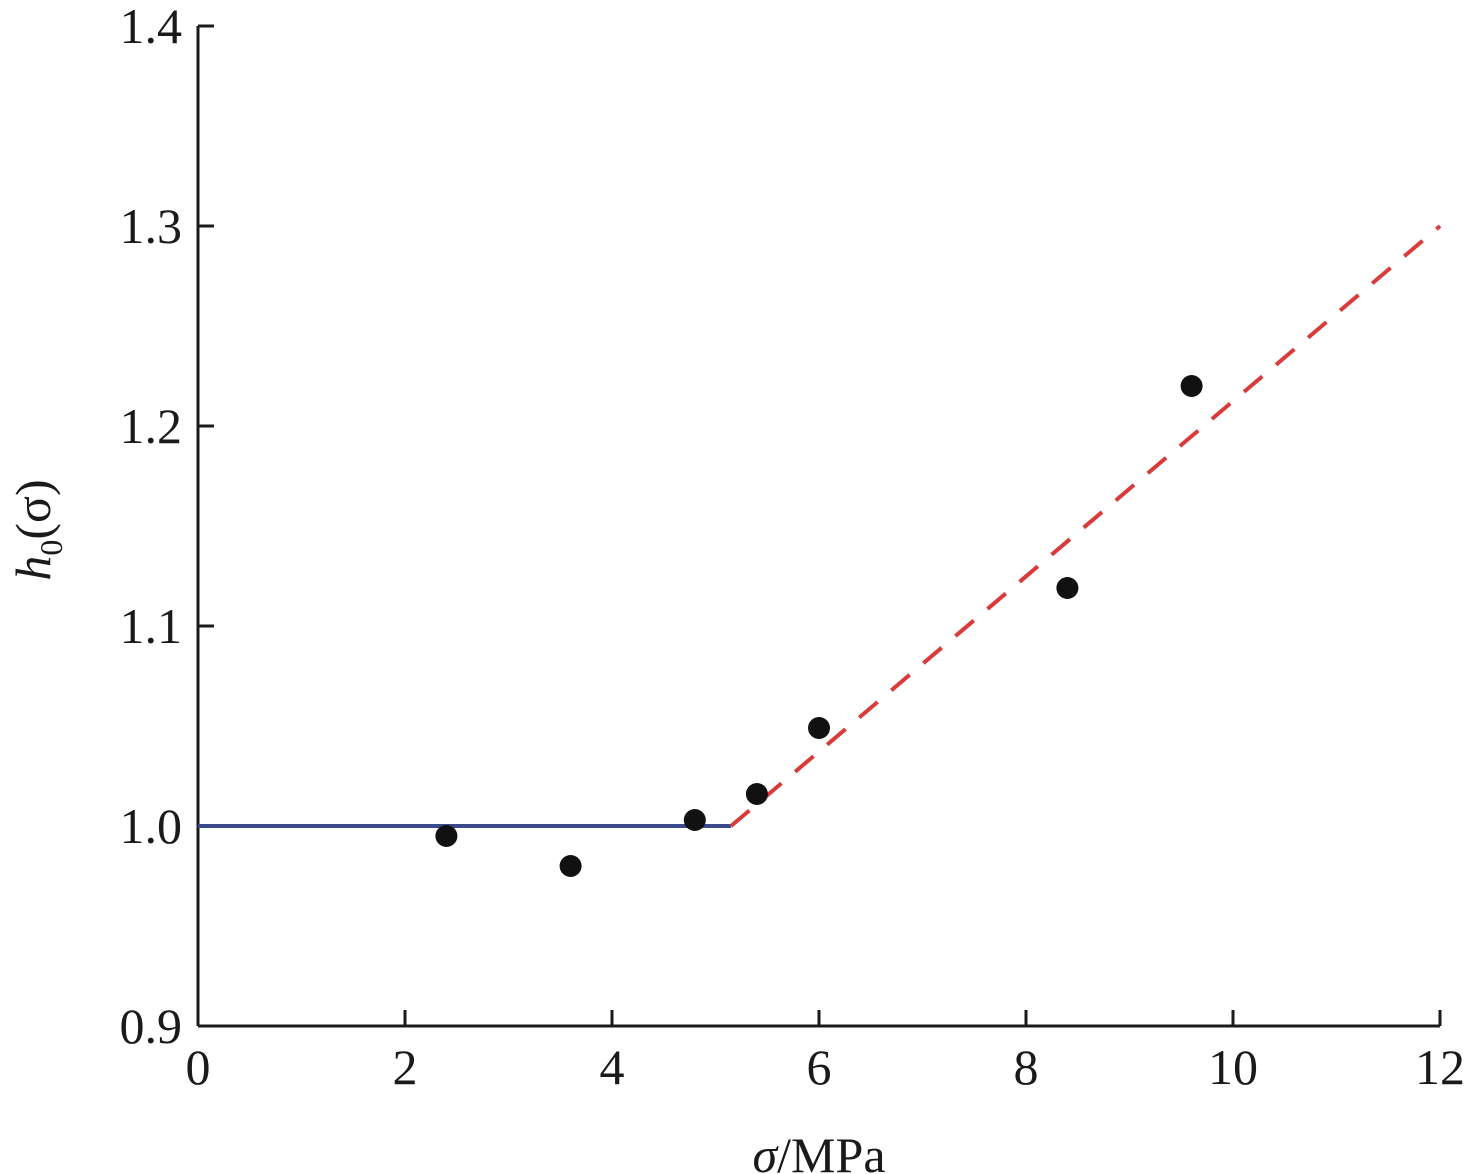 Image resolution: width=1466 pixels, height=1174 pixels. What do you see at coordinates (151, 226) in the screenshot?
I see `y-tick-label-4: 1.3` at bounding box center [151, 226].